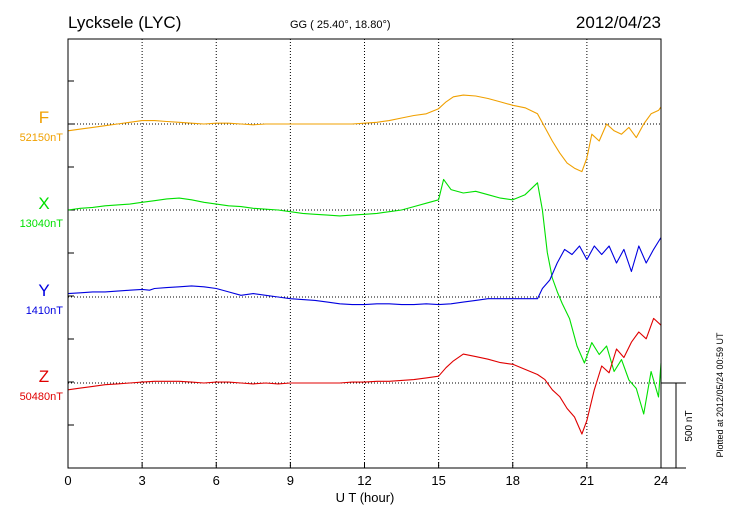  I want to click on x-tick-label: 21, so click(587, 480).